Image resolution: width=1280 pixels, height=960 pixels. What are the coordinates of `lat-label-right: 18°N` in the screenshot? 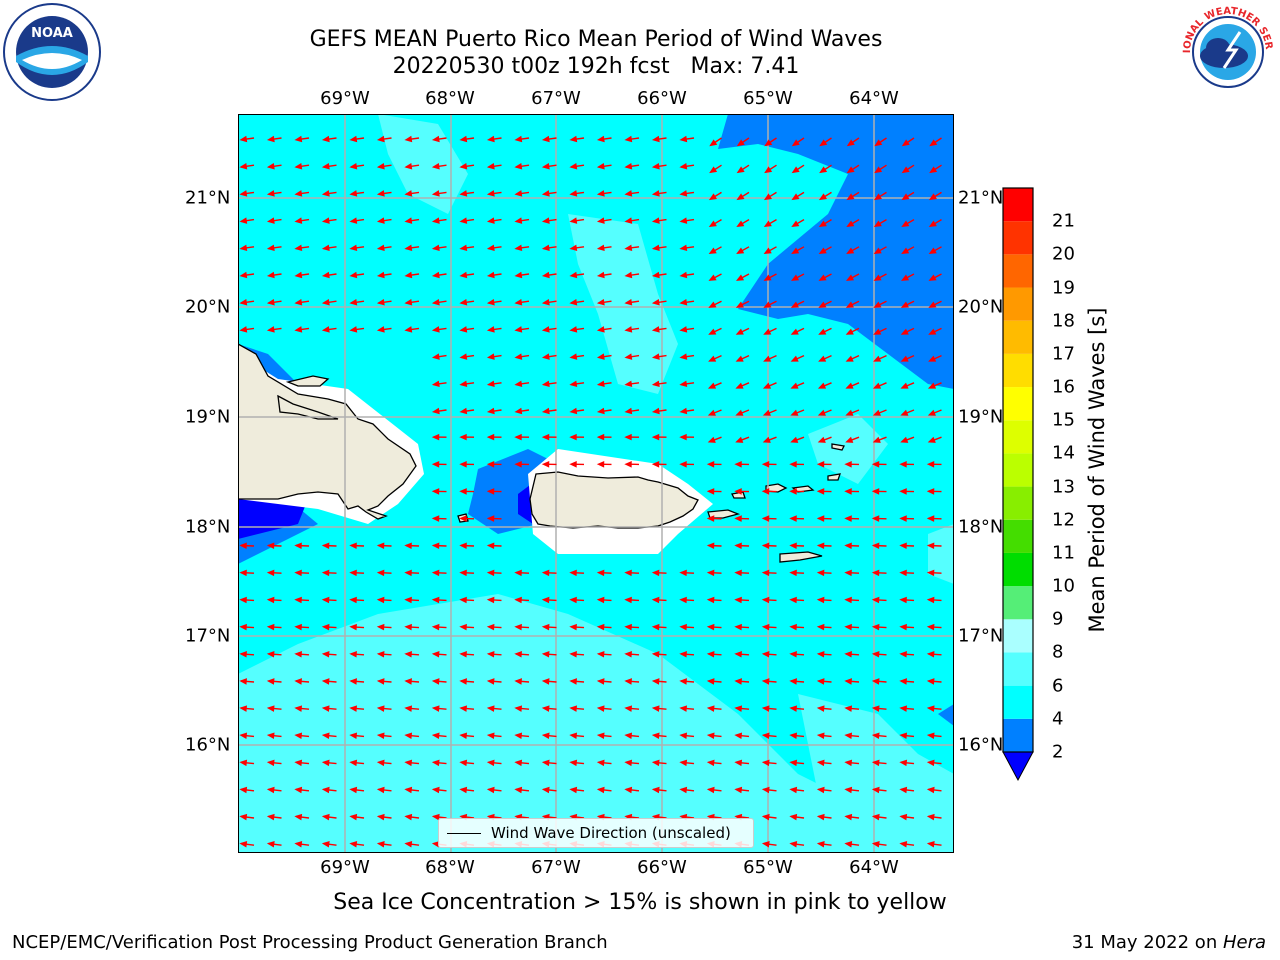 It's located at (981, 527).